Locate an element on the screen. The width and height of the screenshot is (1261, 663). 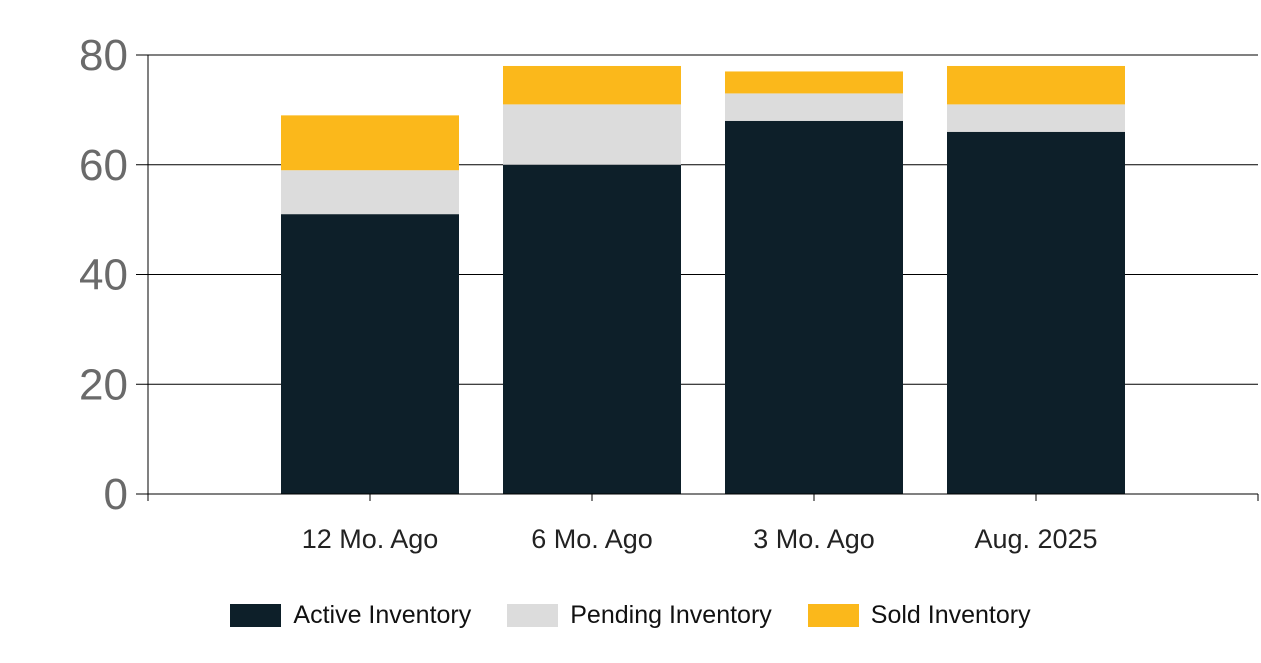
legend-item-sold: Sold Inventory is located at coordinates (919, 615).